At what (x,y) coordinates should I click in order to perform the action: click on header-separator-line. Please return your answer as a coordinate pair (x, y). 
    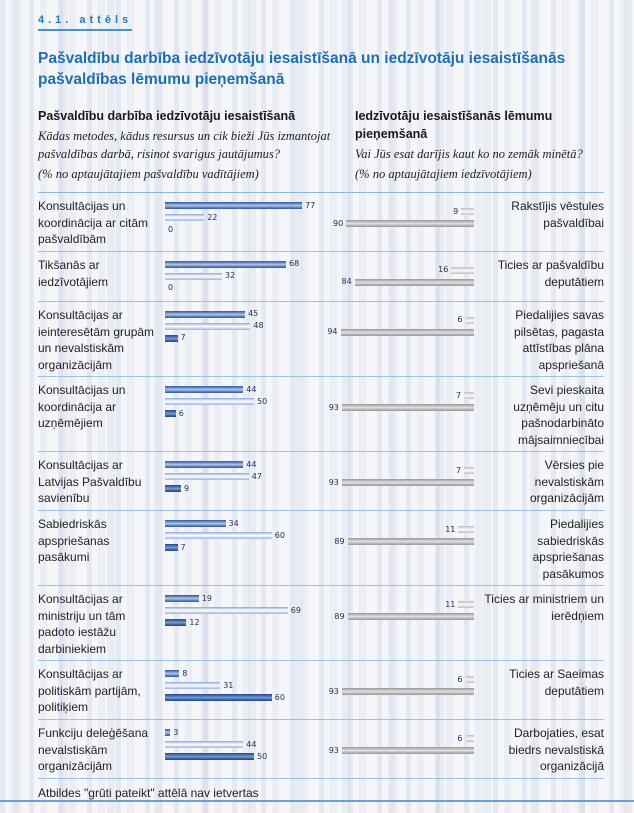
    Looking at the image, I should click on (321, 193).